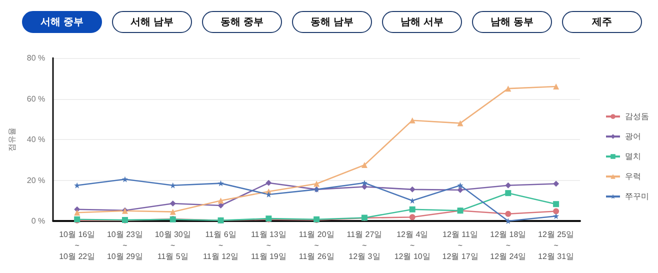 This screenshot has width=658, height=273. What do you see at coordinates (602, 22) in the screenshot?
I see `text: 제주` at bounding box center [602, 22].